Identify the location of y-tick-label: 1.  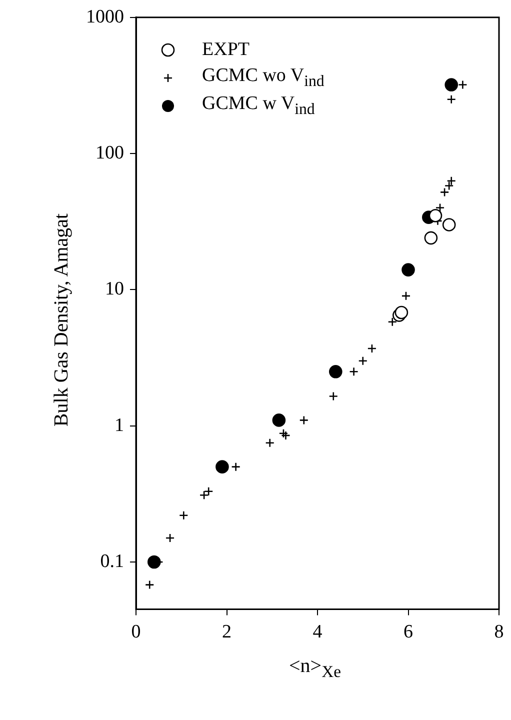
(119, 425).